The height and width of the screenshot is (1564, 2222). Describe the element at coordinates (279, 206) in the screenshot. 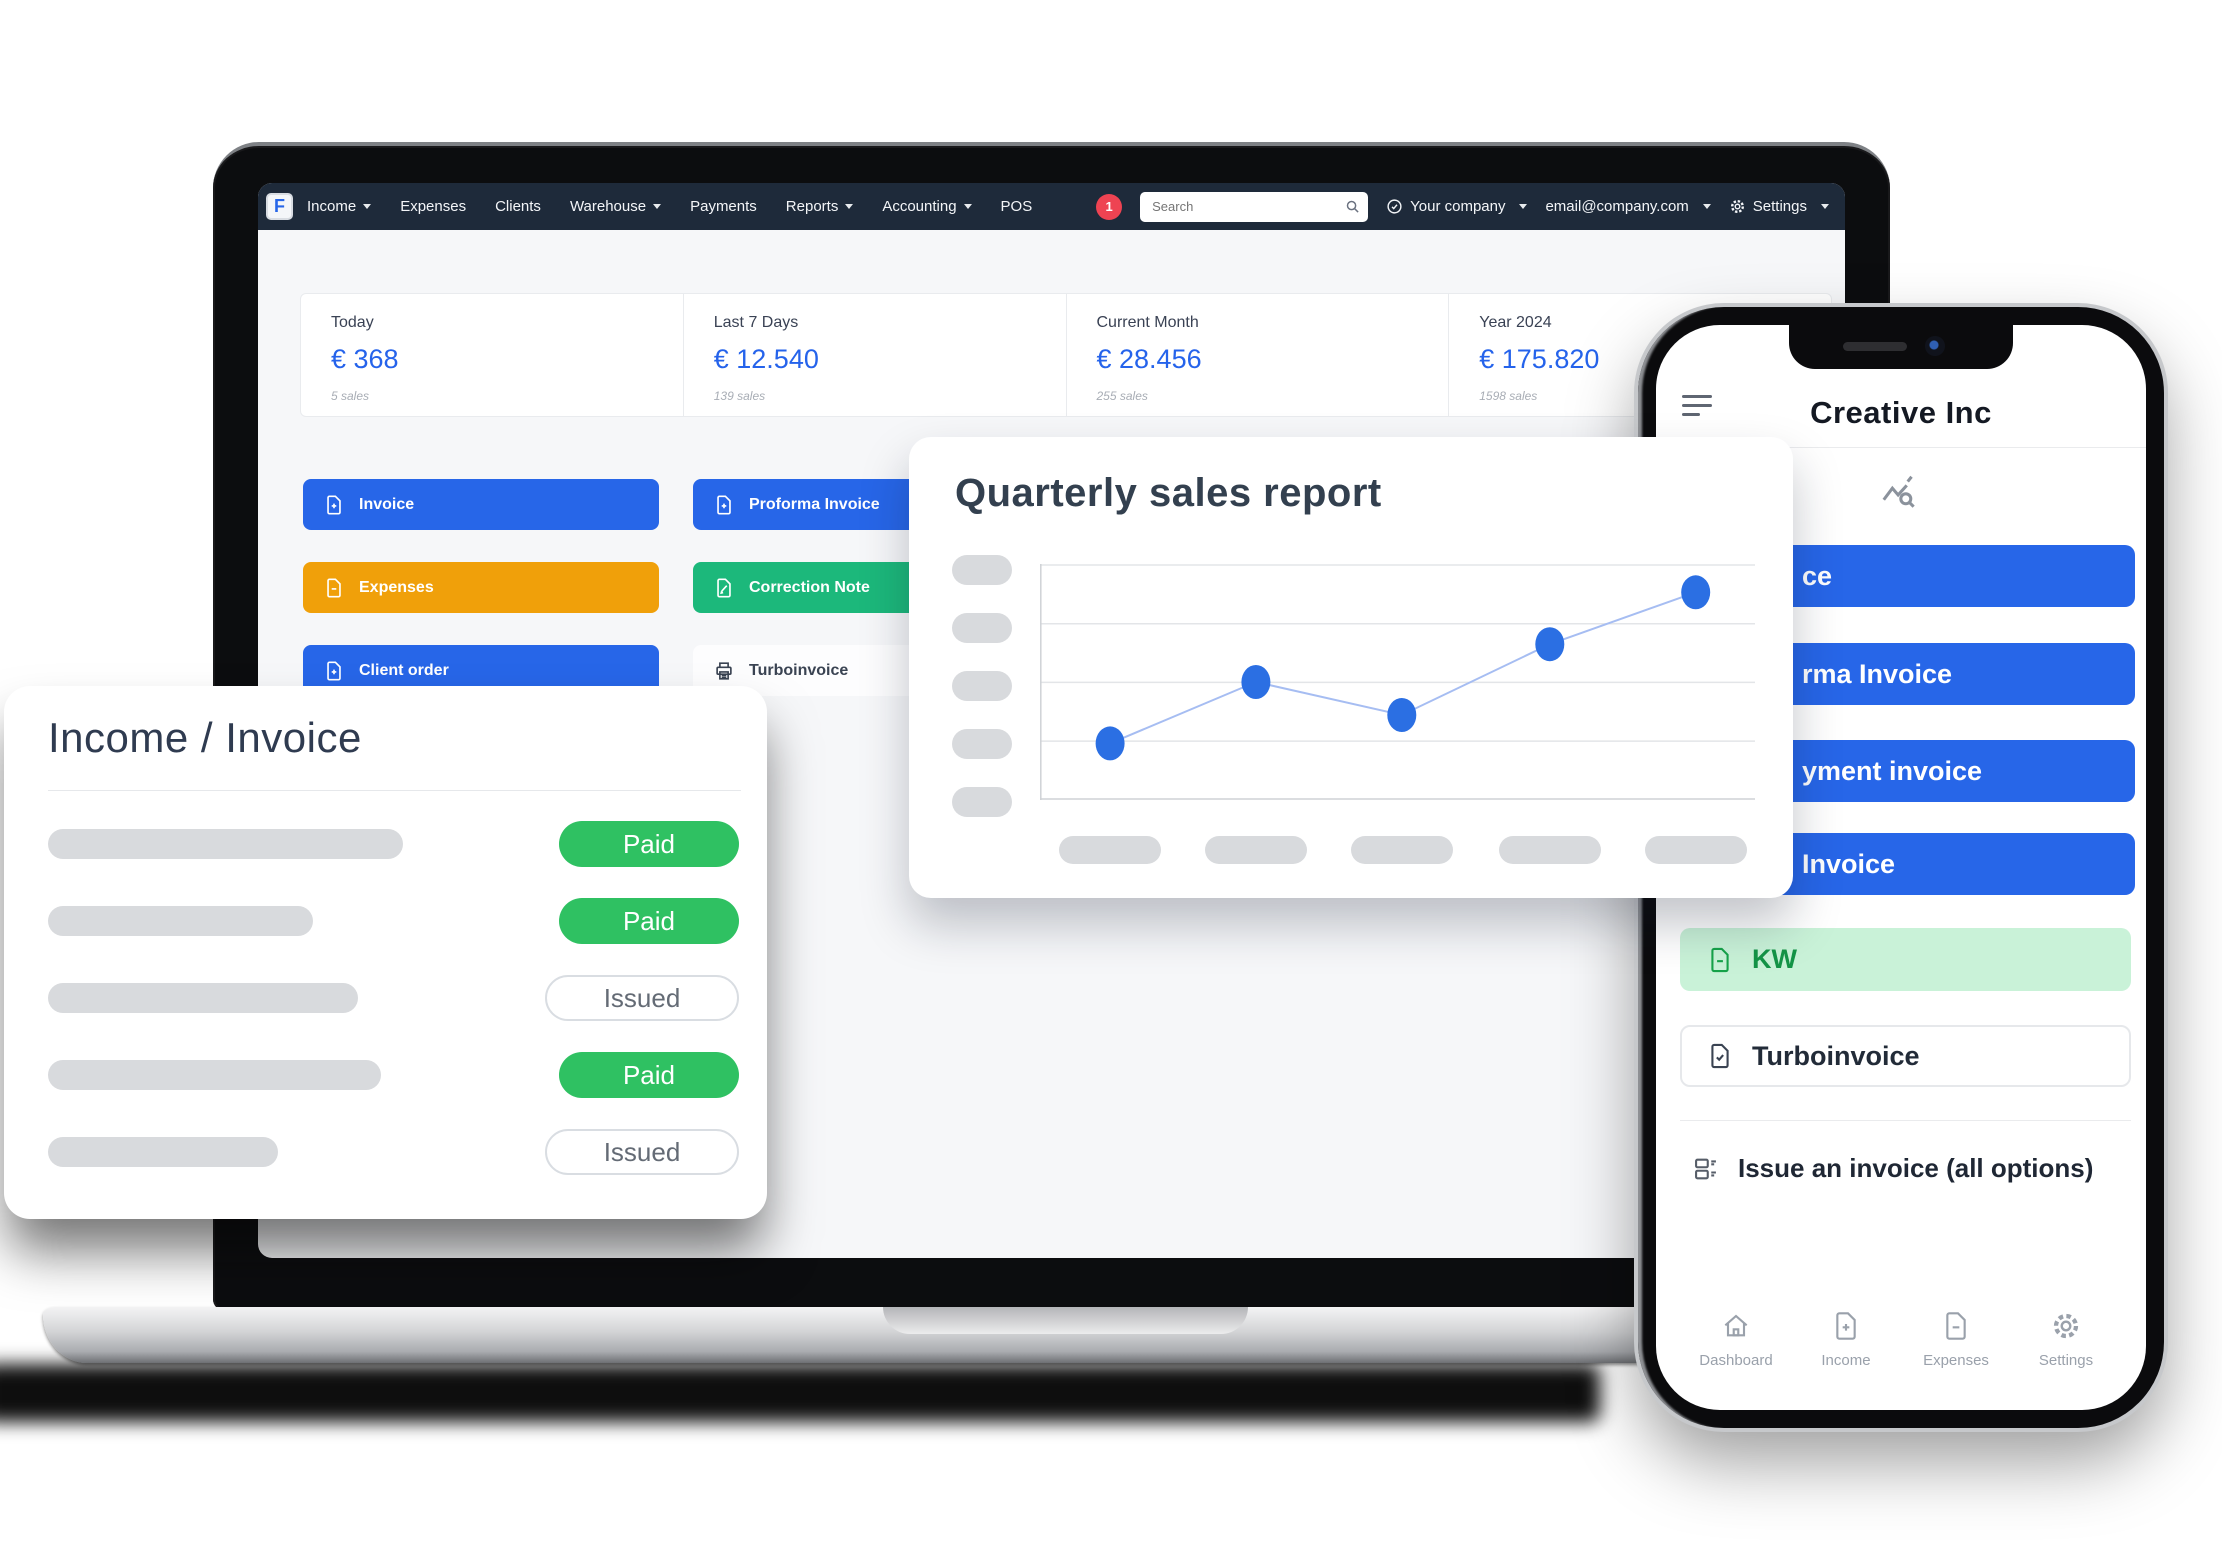

I see `app-logo: F` at that location.